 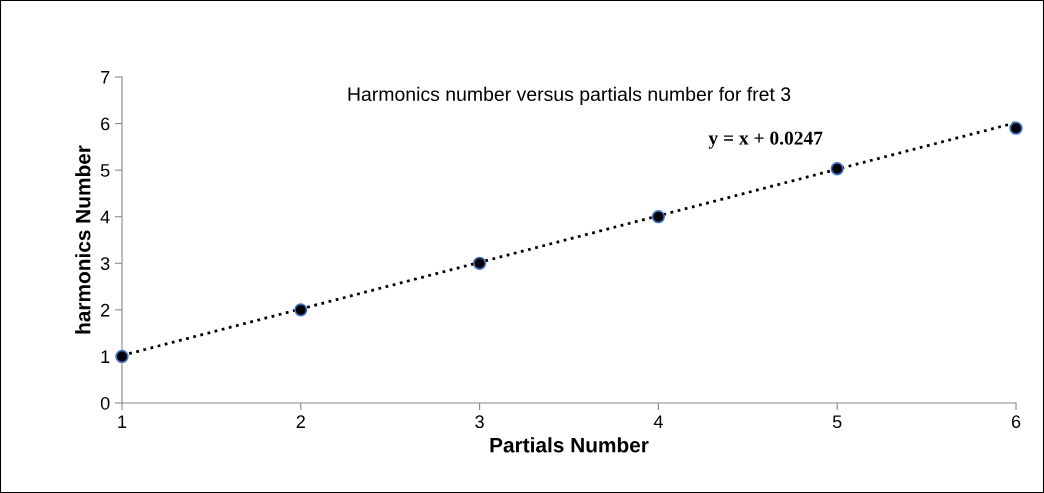 I want to click on x-tick-label: 5, so click(x=837, y=422).